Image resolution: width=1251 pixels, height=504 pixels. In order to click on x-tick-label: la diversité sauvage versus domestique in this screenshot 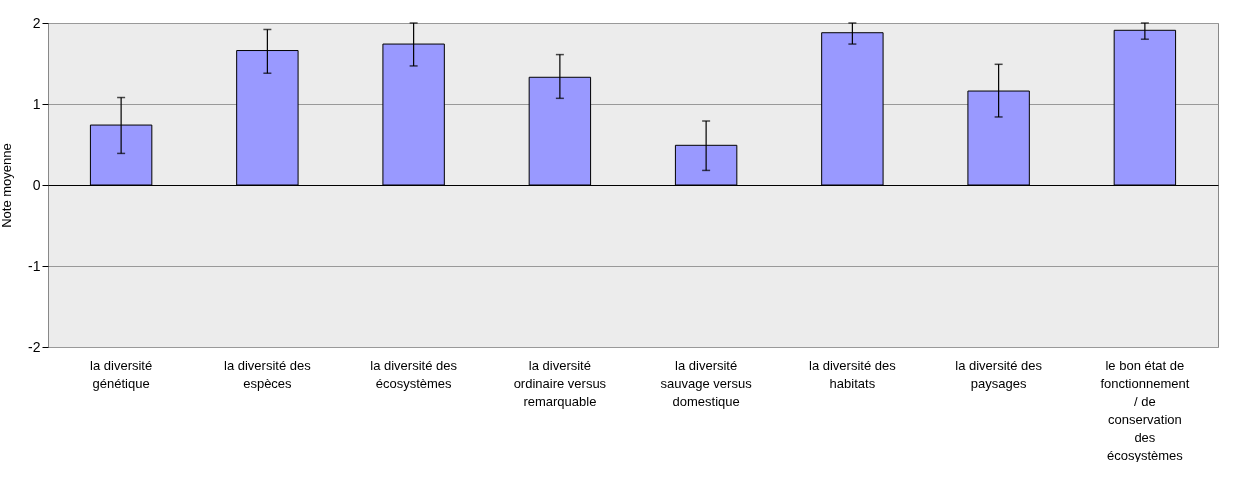, I will do `click(706, 383)`.